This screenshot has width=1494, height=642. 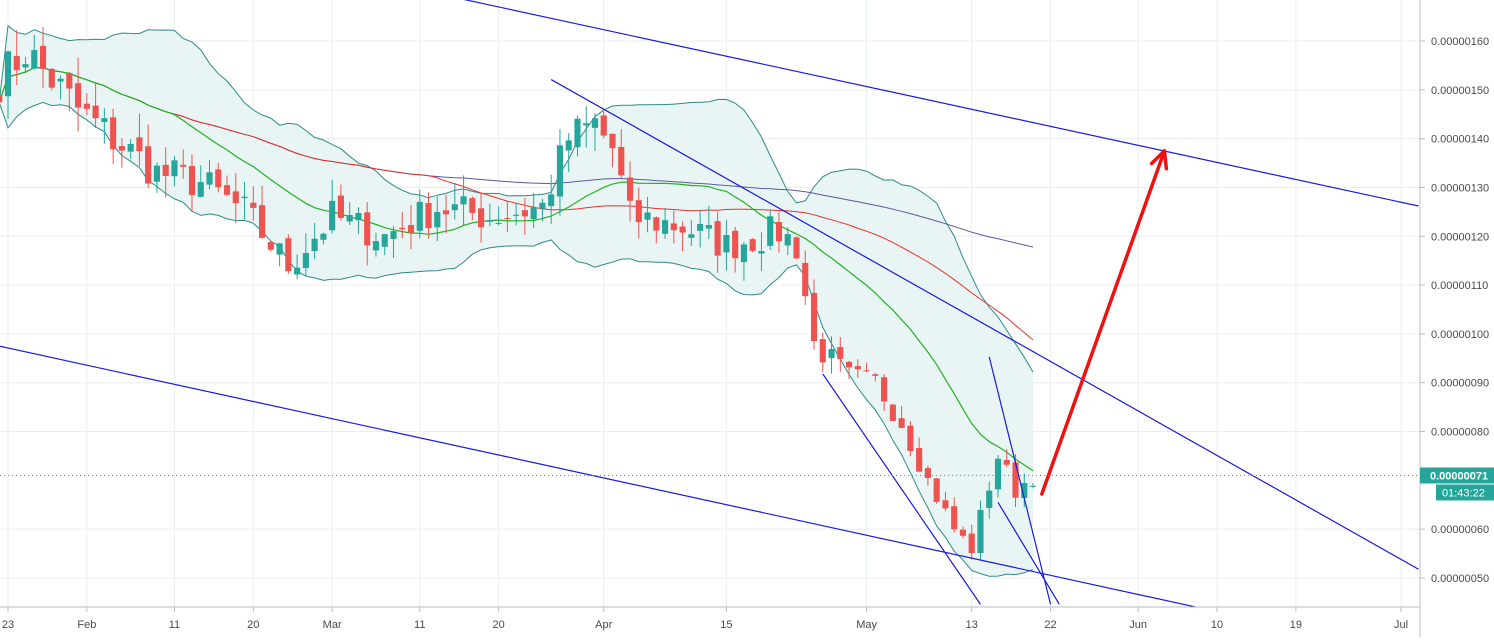 I want to click on y-tick-label: 0.00000090, so click(x=1460, y=384).